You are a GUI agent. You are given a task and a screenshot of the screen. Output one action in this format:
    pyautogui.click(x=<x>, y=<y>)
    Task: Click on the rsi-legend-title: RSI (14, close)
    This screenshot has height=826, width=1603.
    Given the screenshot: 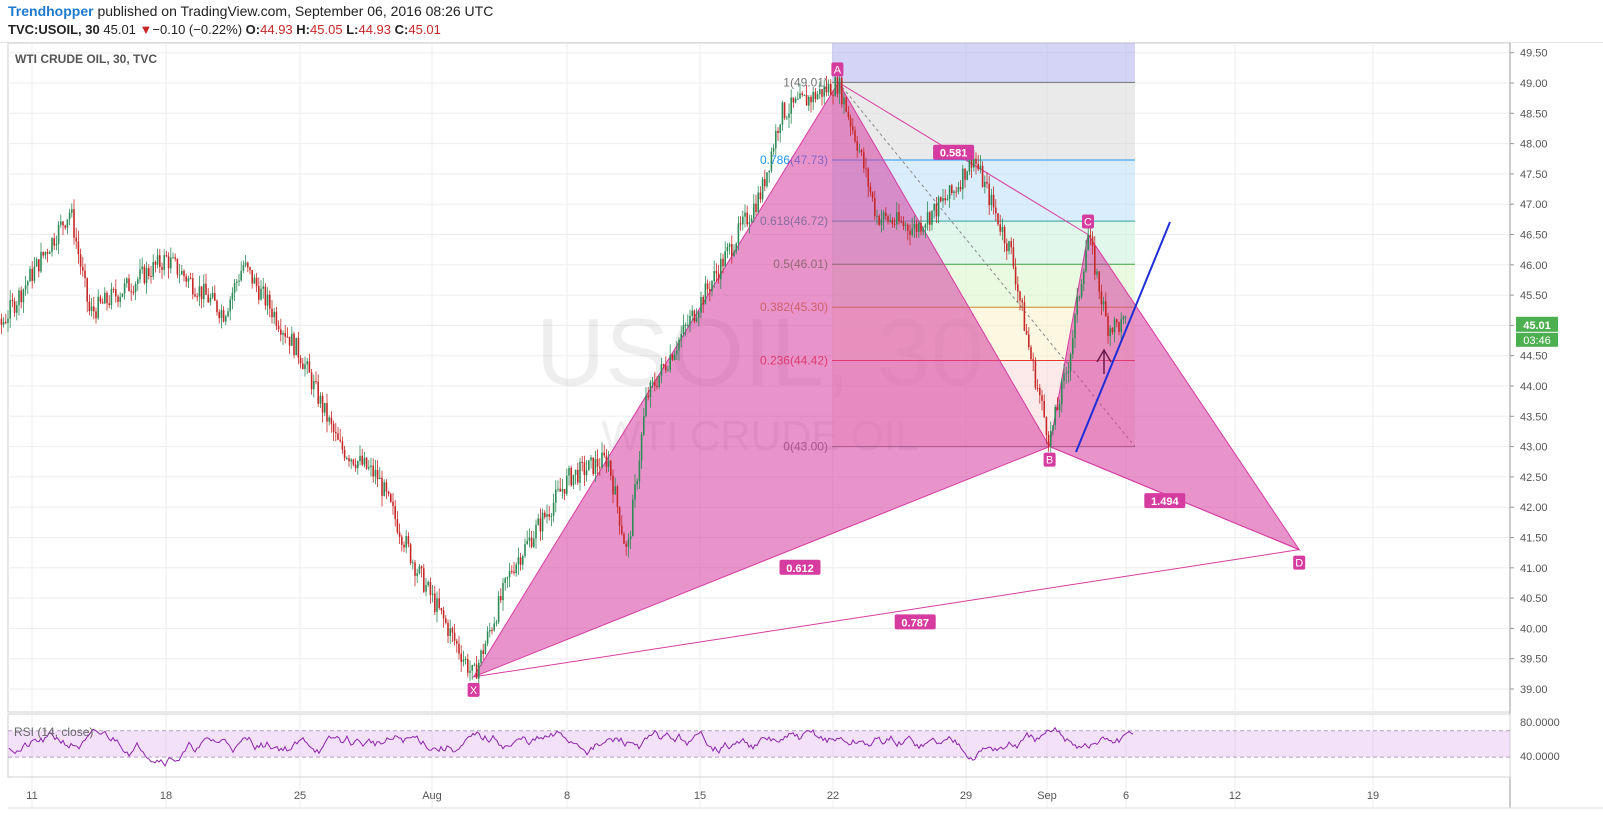 What is the action you would take?
    pyautogui.click(x=53, y=732)
    